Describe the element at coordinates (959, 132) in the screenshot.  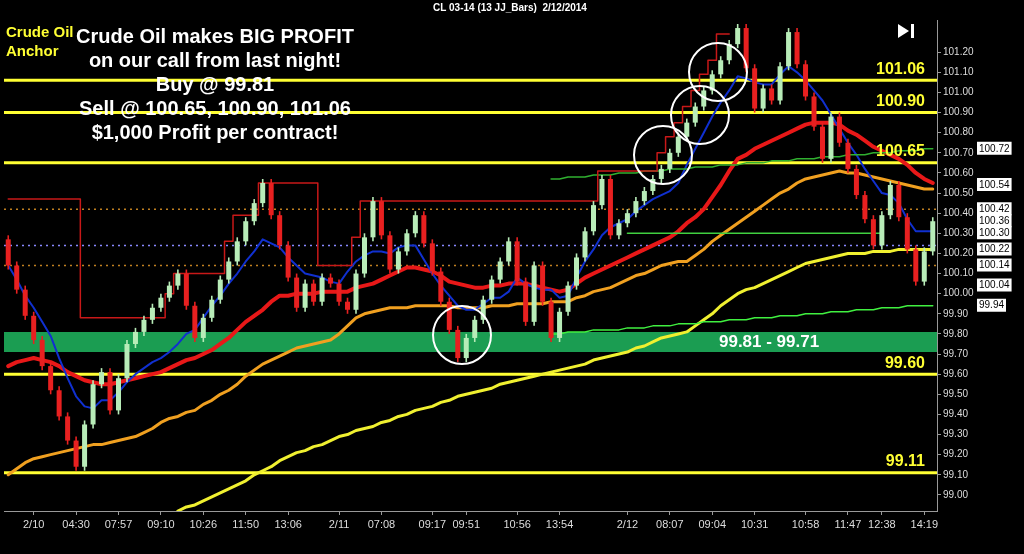
I see `y-tick-label: 100.80` at that location.